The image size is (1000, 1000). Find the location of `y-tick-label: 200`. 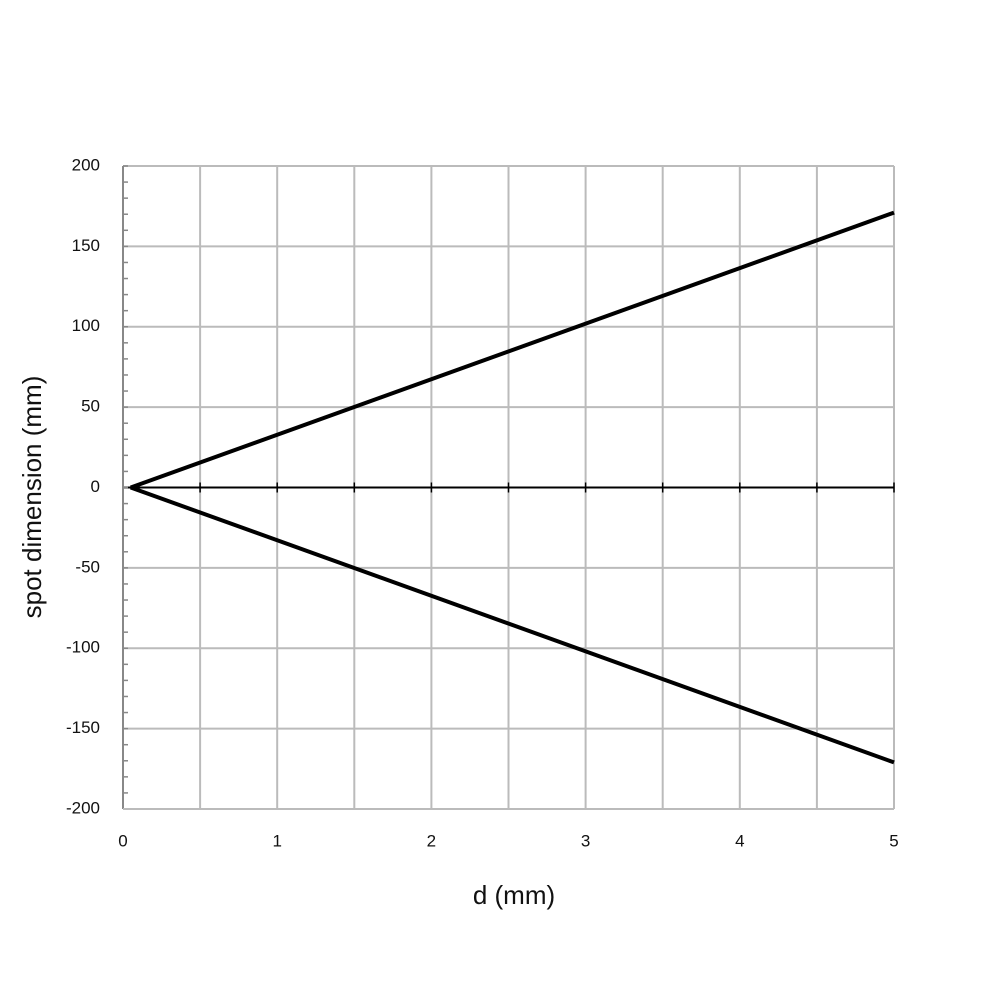

y-tick-label: 200 is located at coordinates (86, 164).